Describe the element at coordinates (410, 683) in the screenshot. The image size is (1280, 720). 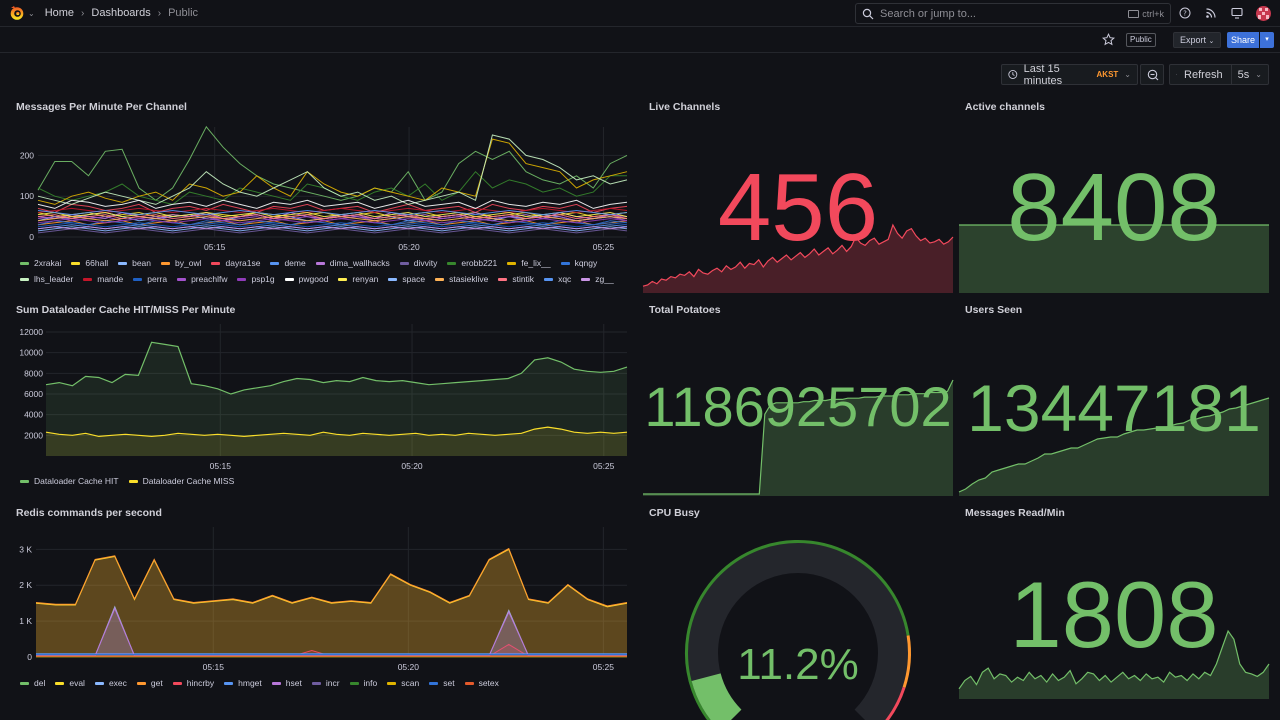
I see `legend-label: scan` at that location.